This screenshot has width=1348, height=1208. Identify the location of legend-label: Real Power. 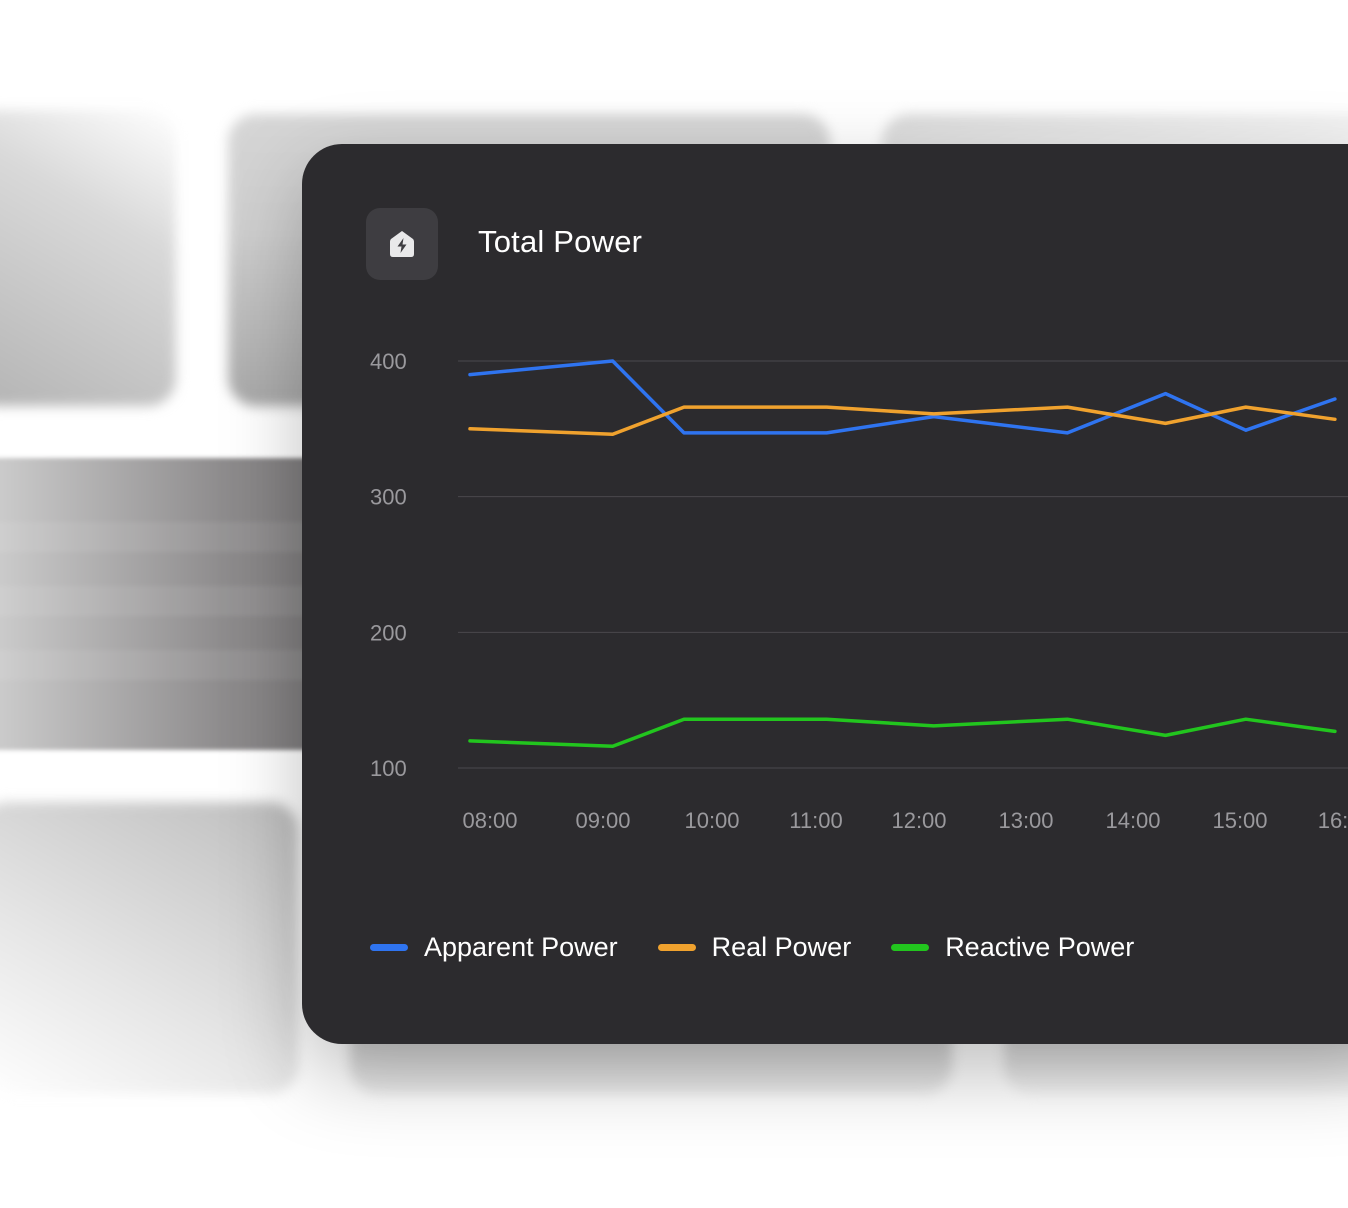
(781, 947).